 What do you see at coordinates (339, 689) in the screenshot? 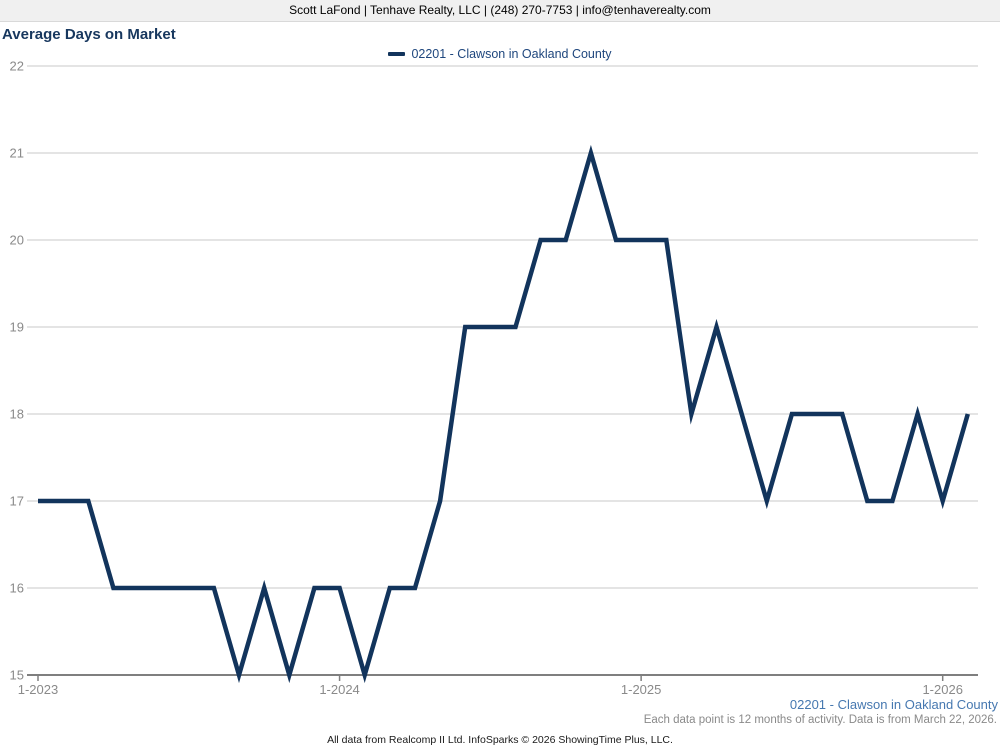
I see `x-axis-label: 1-2024` at bounding box center [339, 689].